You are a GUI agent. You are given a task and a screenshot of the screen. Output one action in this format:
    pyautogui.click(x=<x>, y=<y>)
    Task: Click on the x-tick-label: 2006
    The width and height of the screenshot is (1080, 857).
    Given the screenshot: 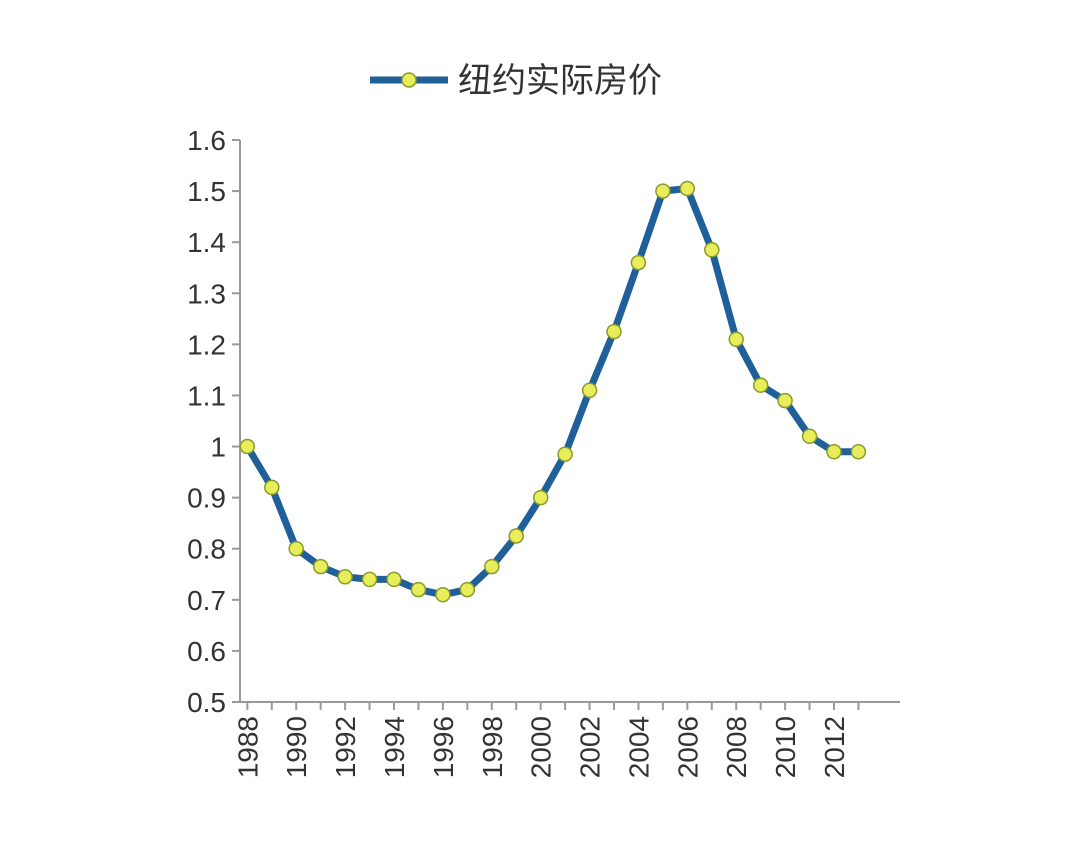 What is the action you would take?
    pyautogui.click(x=687, y=747)
    